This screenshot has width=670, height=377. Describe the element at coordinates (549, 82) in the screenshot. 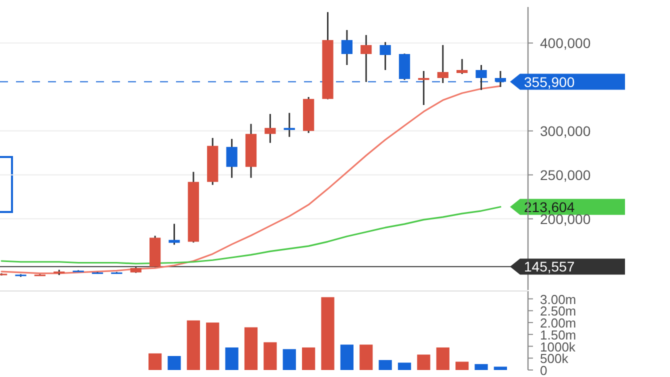

I see `ref-line-label: 355,900` at that location.